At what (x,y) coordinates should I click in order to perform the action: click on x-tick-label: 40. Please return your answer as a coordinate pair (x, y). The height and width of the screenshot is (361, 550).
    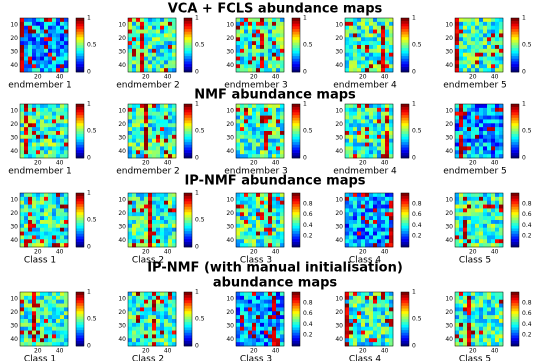
    Looking at the image, I should click on (60, 77).